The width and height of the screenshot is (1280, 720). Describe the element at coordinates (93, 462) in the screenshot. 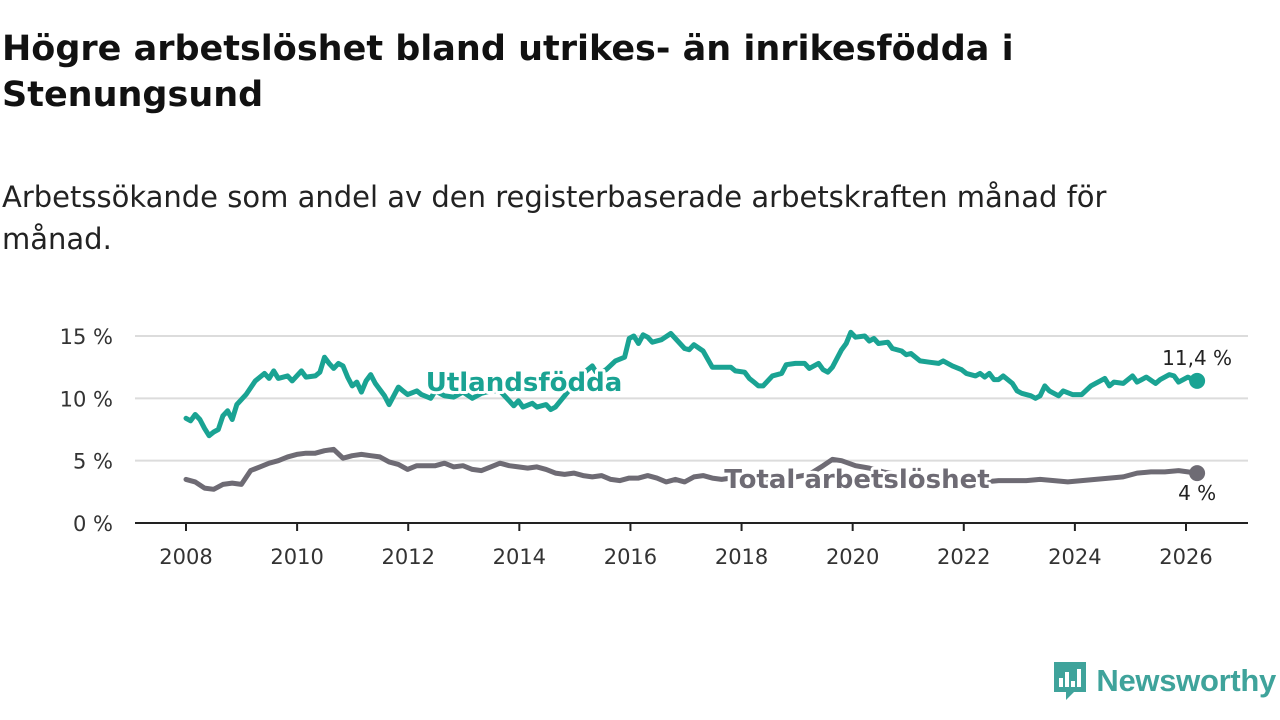

I see `y-tick-label: 5 %` at that location.